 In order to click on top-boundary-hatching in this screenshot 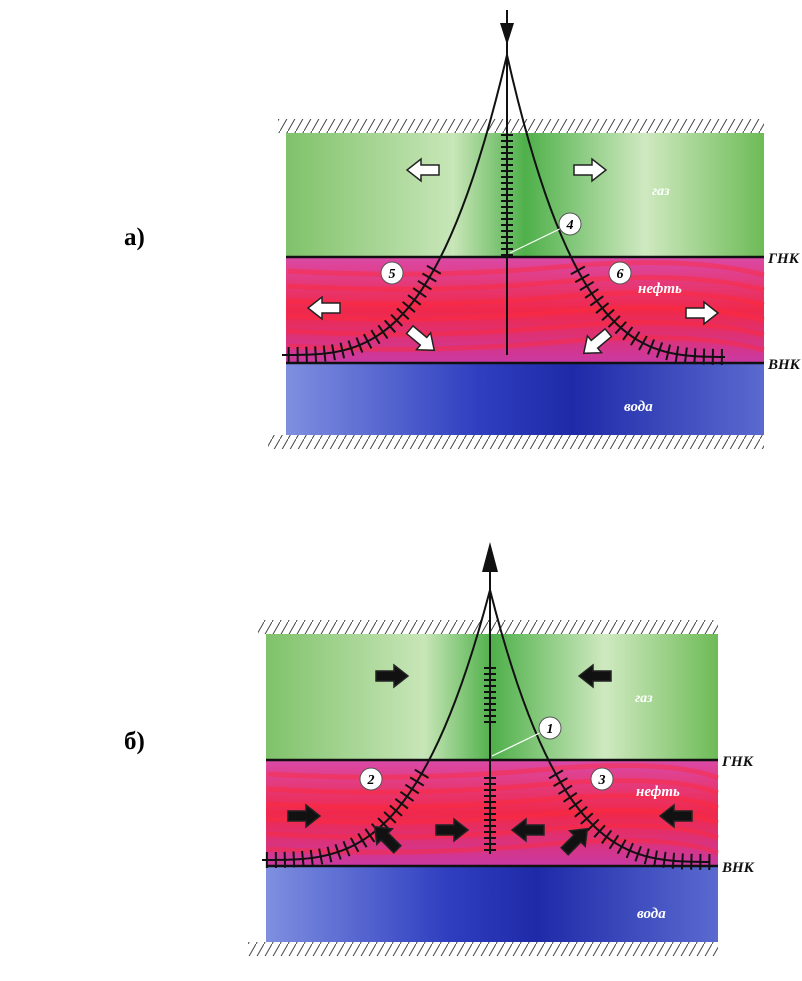, I will do `click(521, 126)`.